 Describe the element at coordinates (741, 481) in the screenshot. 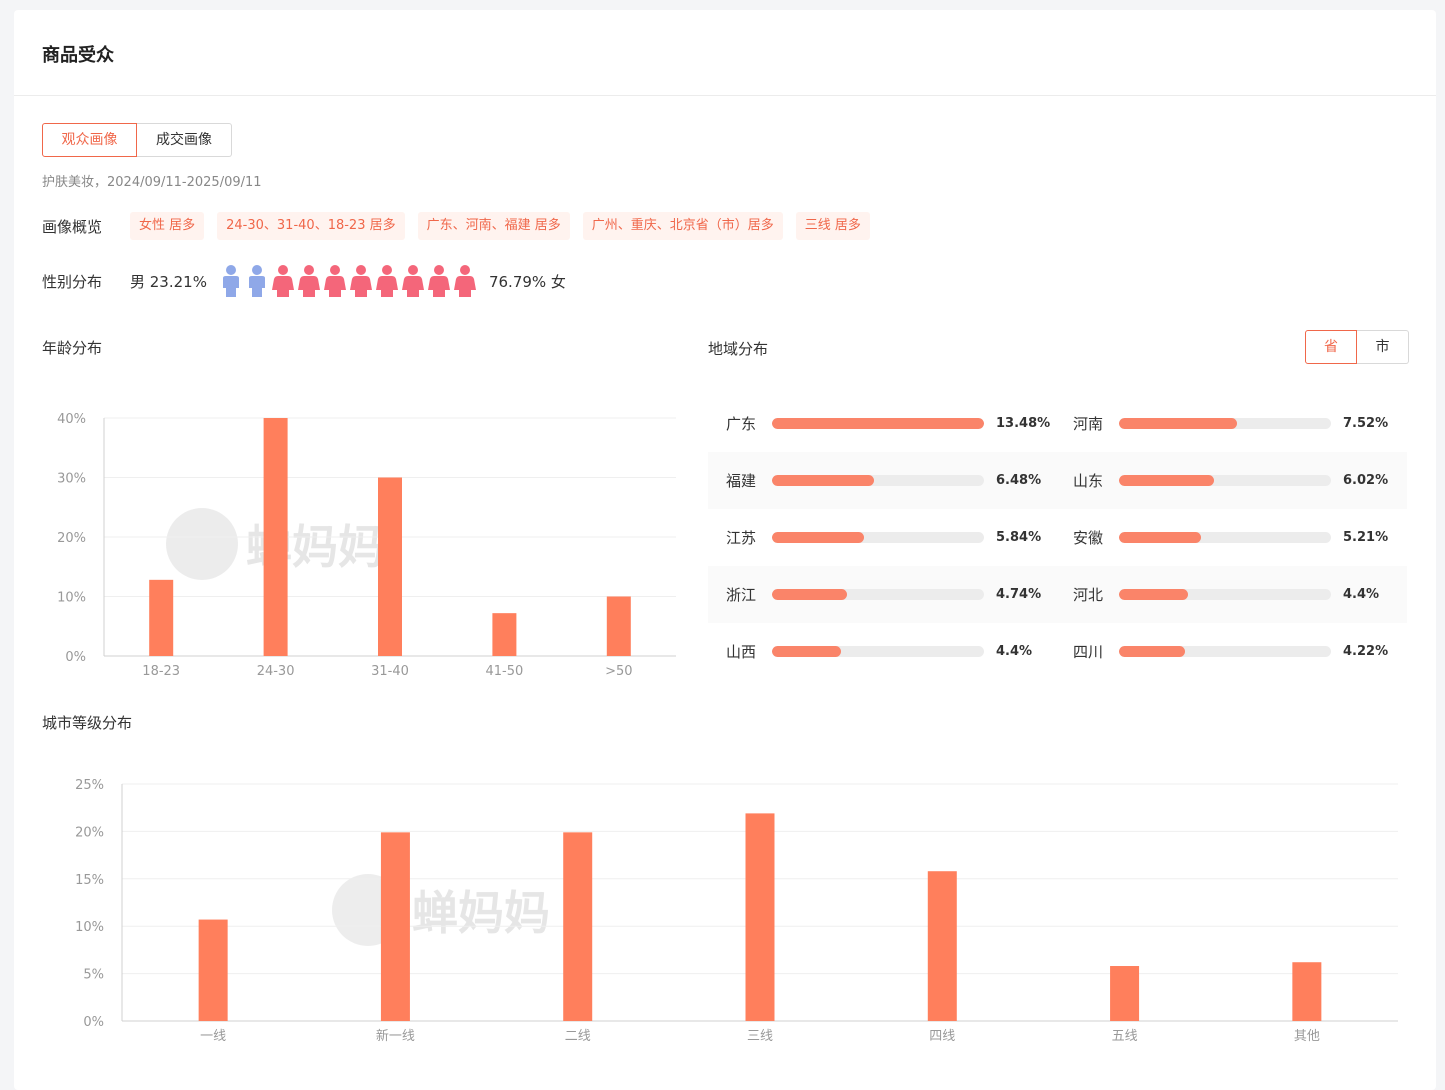

I see `region-name: 福建` at that location.